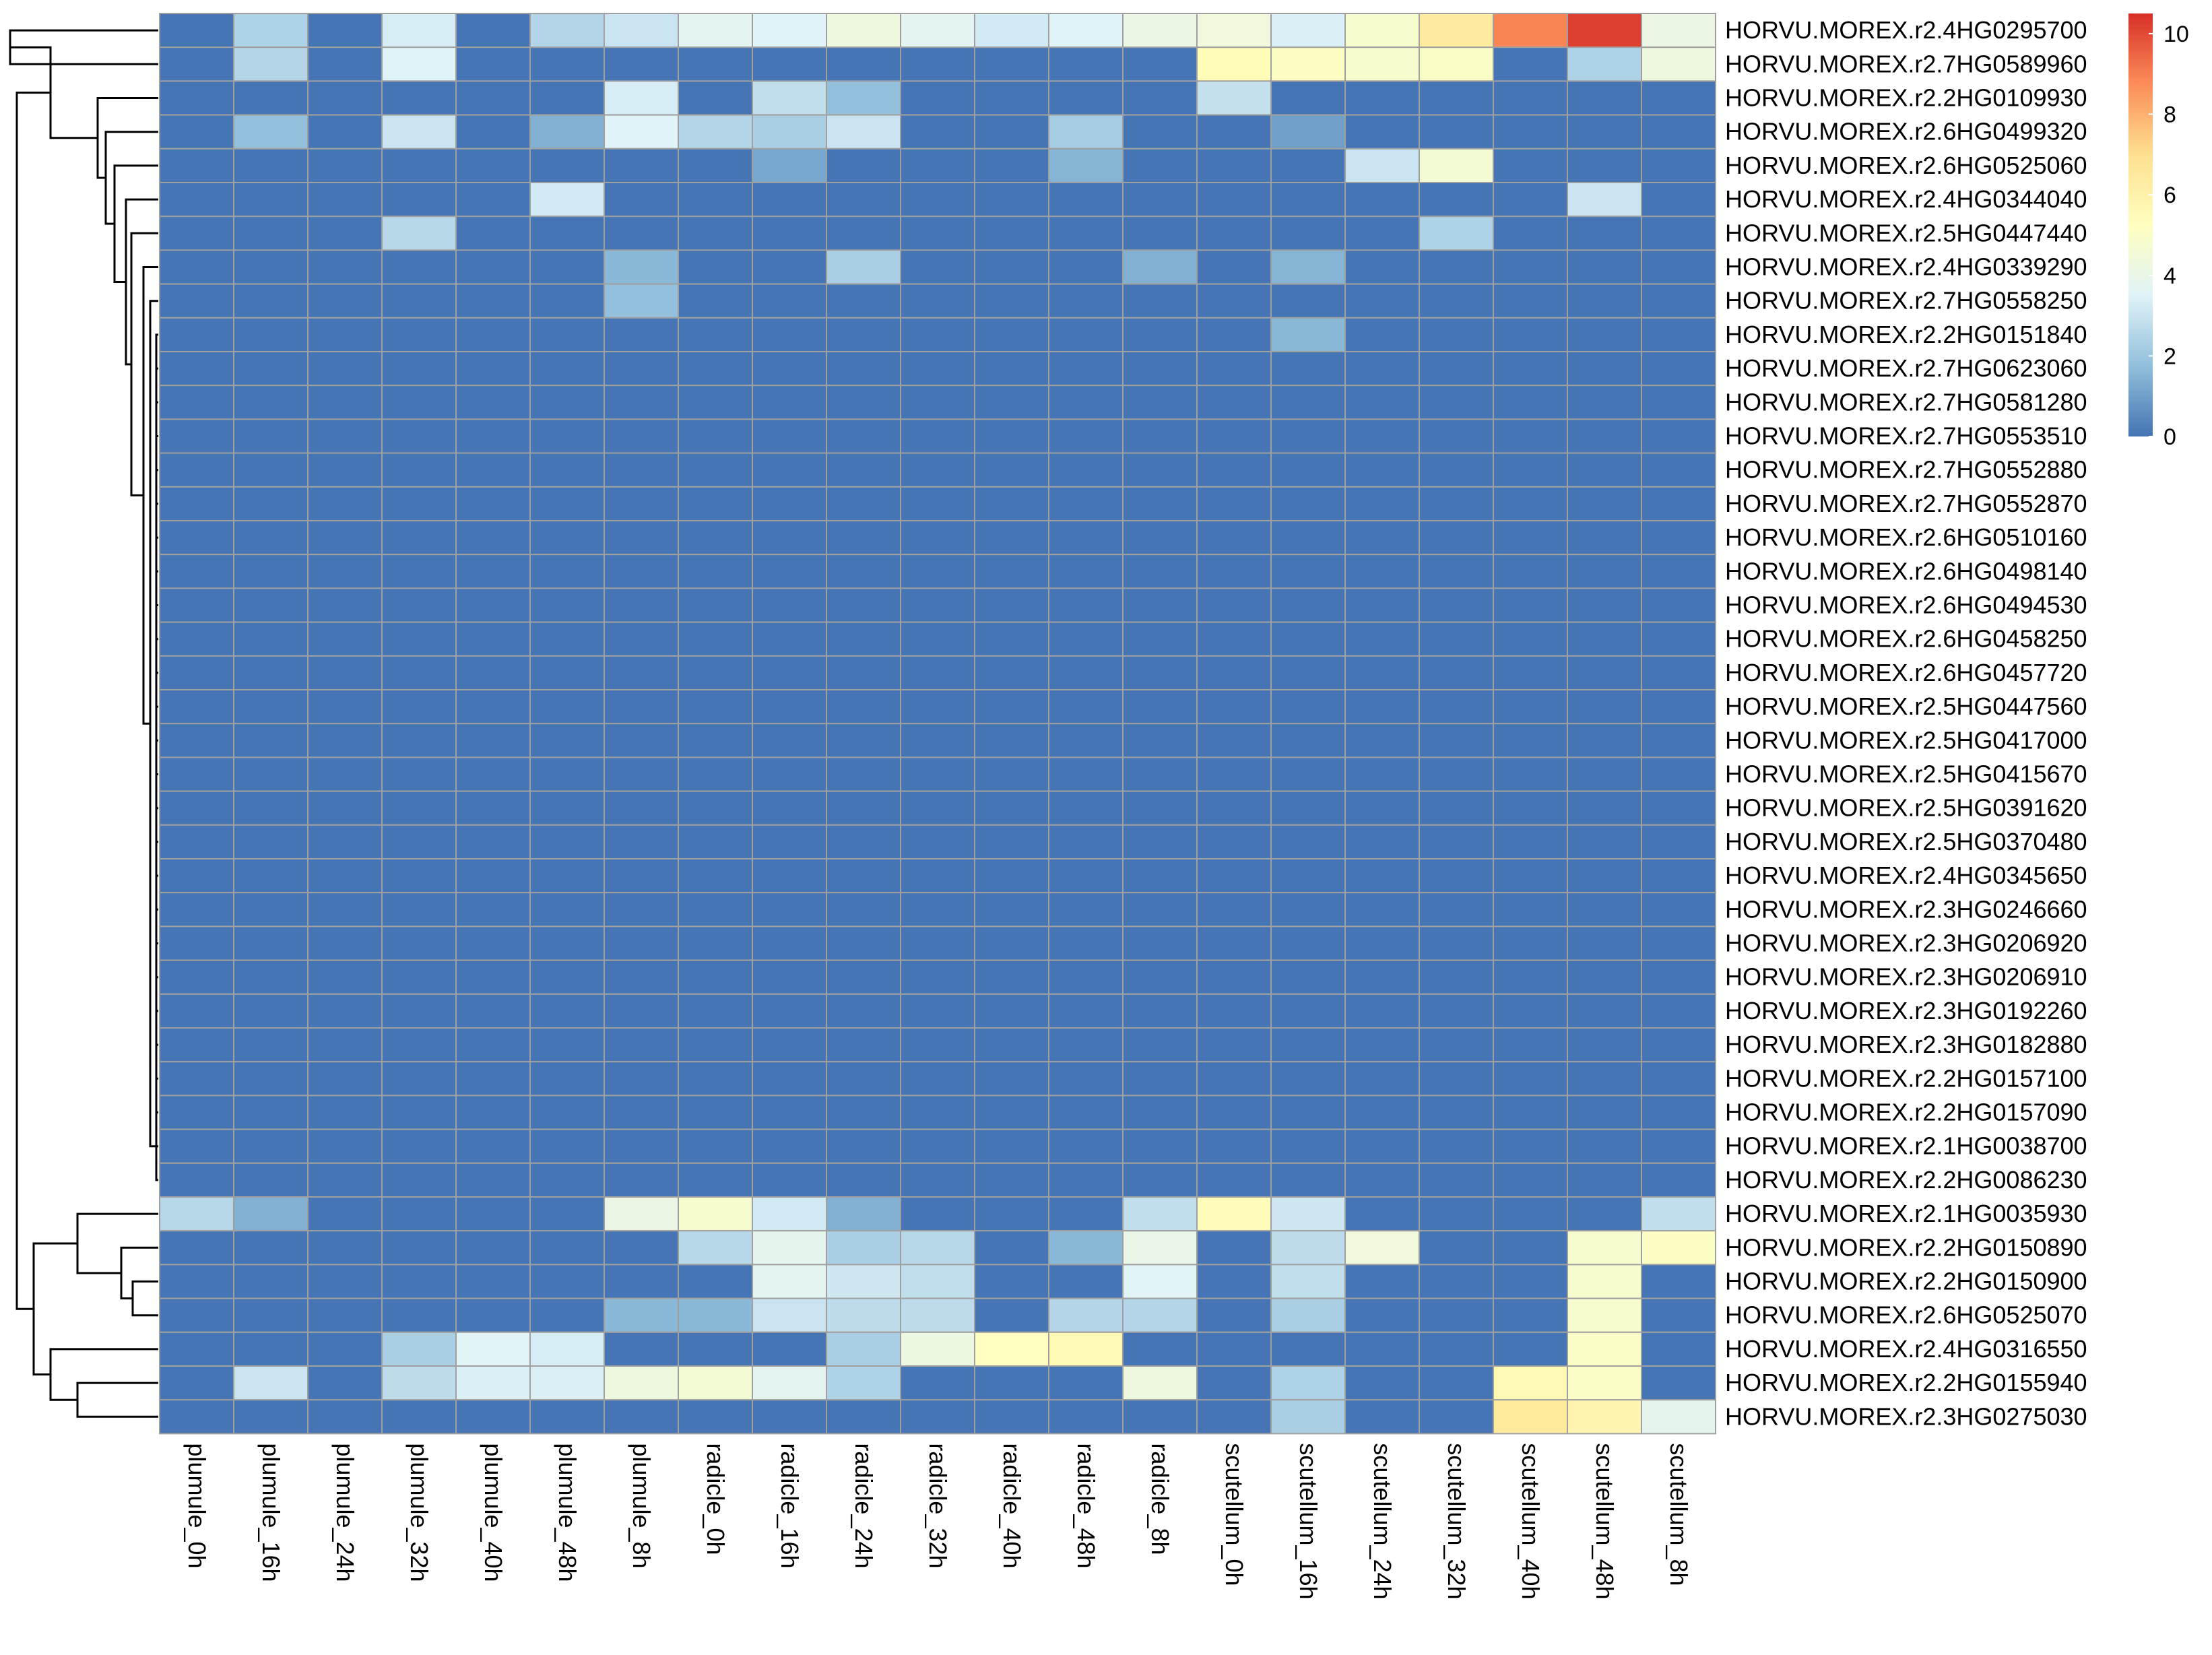  What do you see at coordinates (1906, 1247) in the screenshot?
I see `row-label: HORVU.MOREX.r2.2HG0150890` at bounding box center [1906, 1247].